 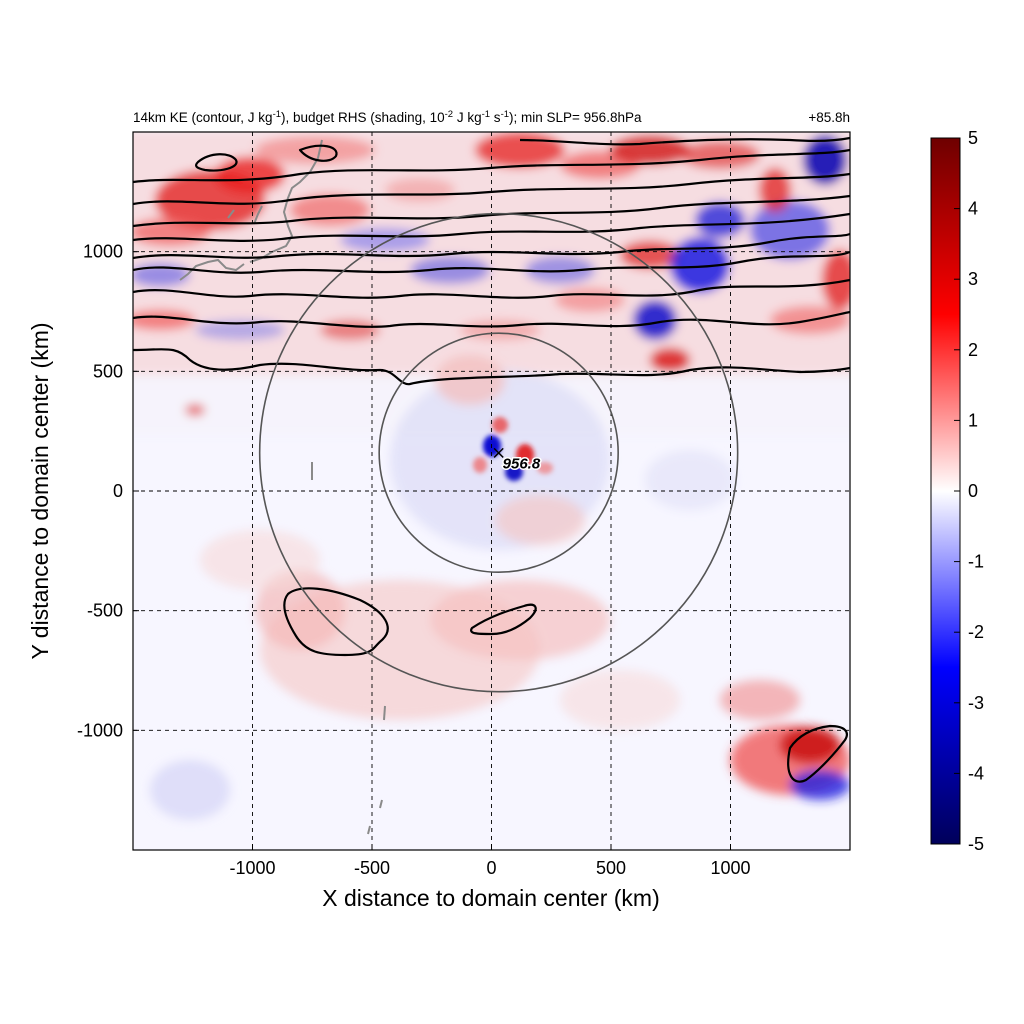 I want to click on y-tick-label: 1000, so click(x=103, y=252).